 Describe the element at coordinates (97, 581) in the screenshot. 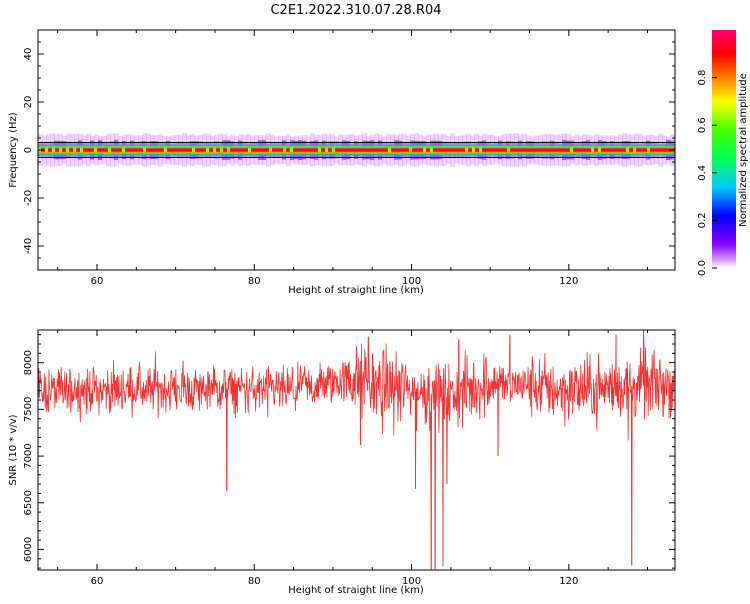

I see `snr-xtick-label: 60` at that location.